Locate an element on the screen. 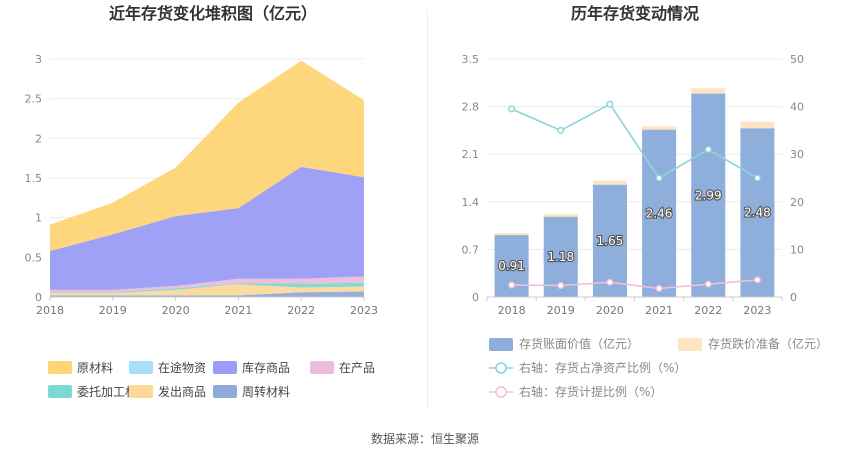 Image resolution: width=850 pixels, height=459 pixels. y2-tick-label: 20 is located at coordinates (797, 202).